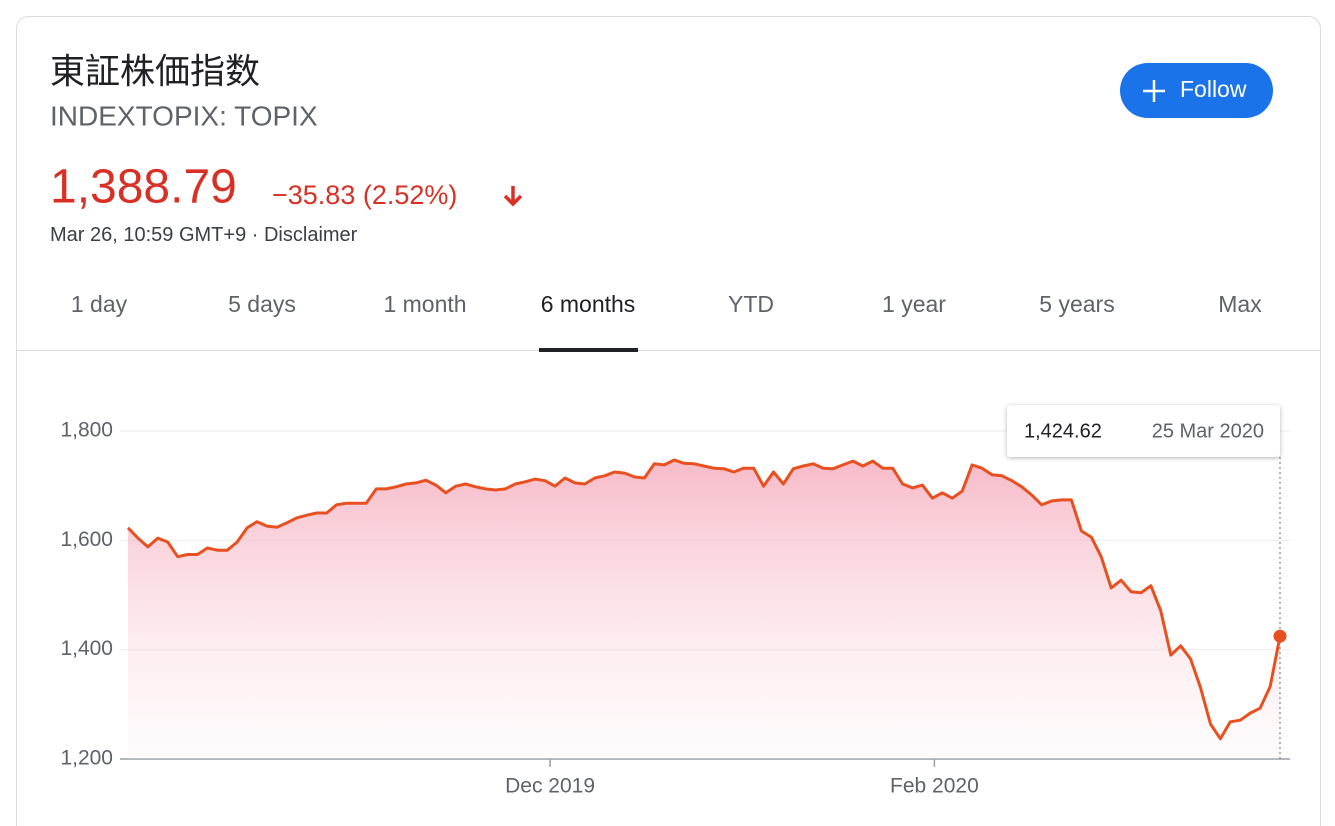  Describe the element at coordinates (588, 304) in the screenshot. I see `tab: 6 months` at that location.